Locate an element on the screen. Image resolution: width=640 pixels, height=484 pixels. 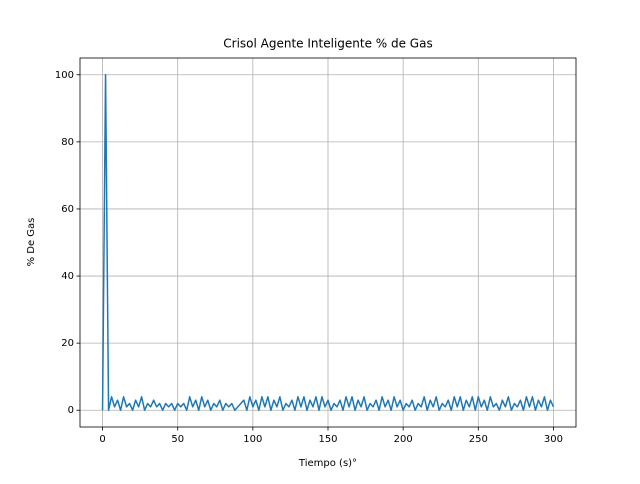
y-tick-label: 0 is located at coordinates (71, 410).